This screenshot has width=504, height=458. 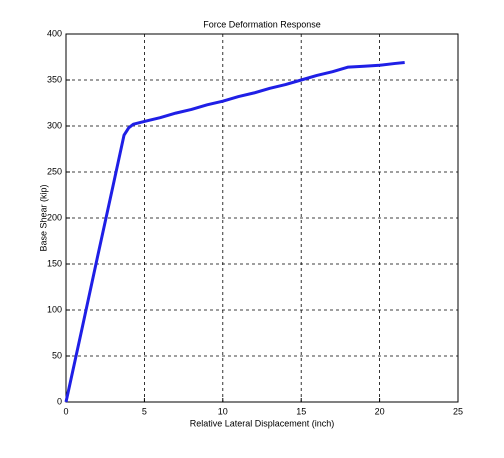 I want to click on x-axis-label: Relative Lateral Displacement (inch), so click(x=262, y=423).